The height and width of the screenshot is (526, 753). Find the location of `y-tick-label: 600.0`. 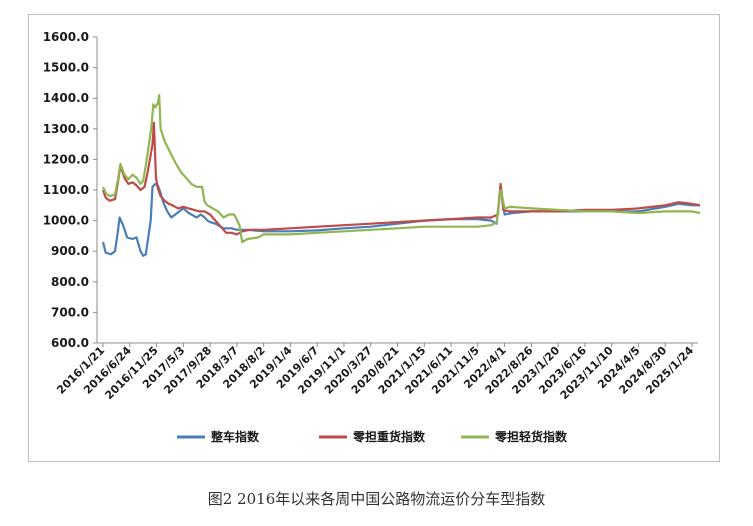

y-tick-label: 600.0 is located at coordinates (70, 343).